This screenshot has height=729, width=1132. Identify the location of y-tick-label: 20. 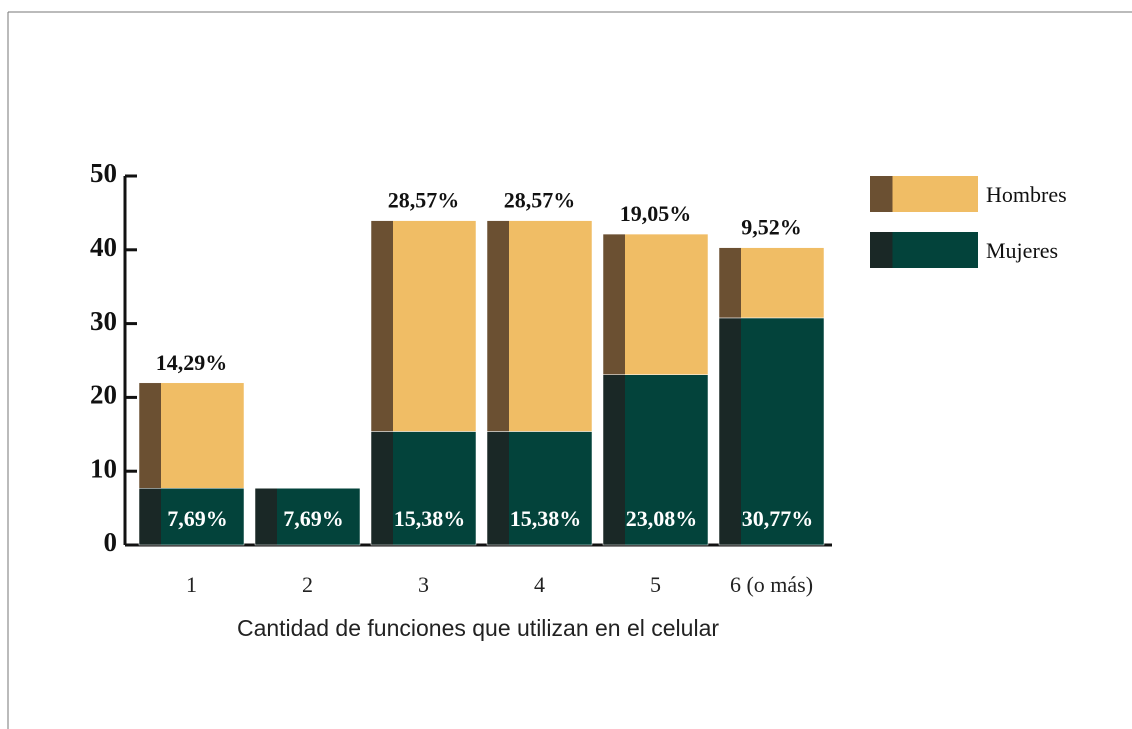
(103, 395).